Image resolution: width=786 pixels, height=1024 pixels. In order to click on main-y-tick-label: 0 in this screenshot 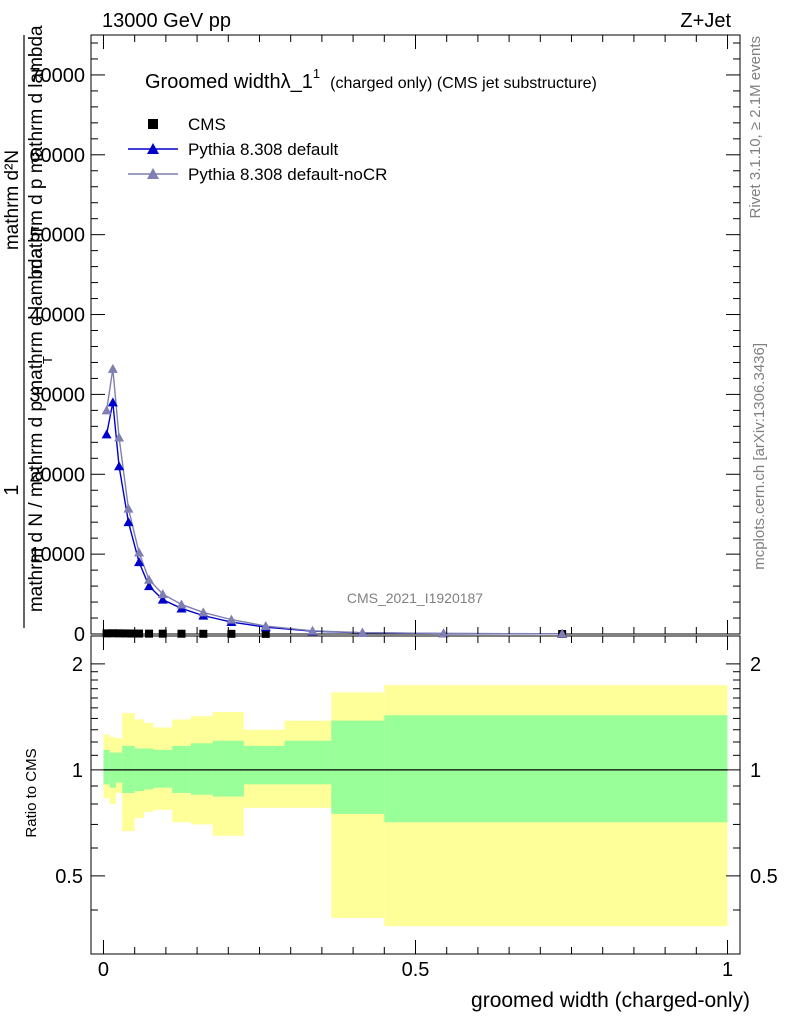, I will do `click(79, 635)`.